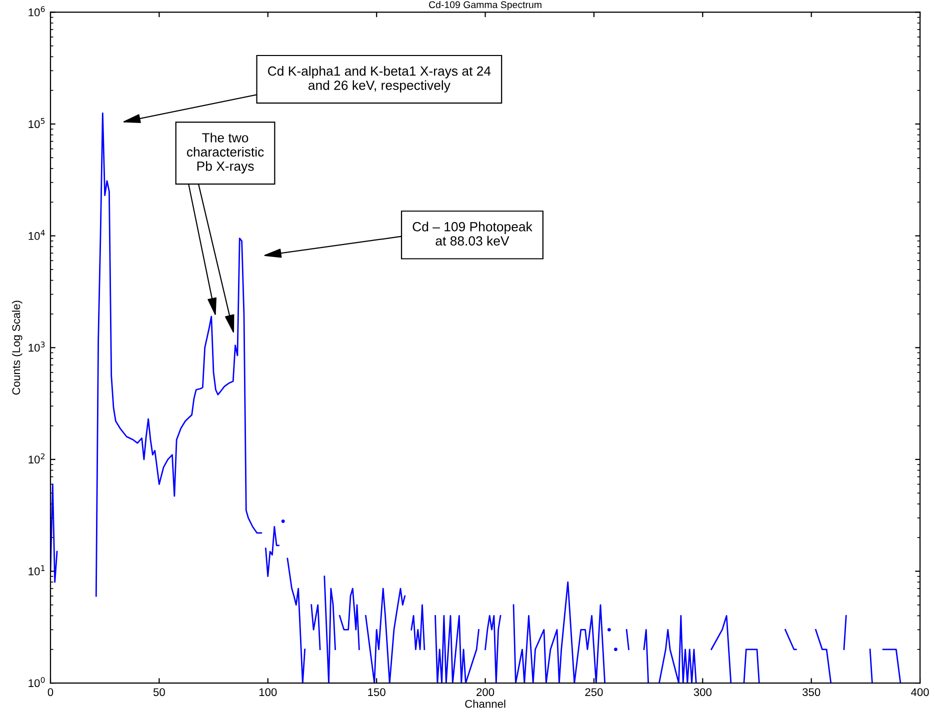 The height and width of the screenshot is (719, 935). Describe the element at coordinates (379, 79) in the screenshot. I see `annotation: Cd K-alpha1 and K-beta1 X-rays at 24 and 26 keV, respectively` at that location.